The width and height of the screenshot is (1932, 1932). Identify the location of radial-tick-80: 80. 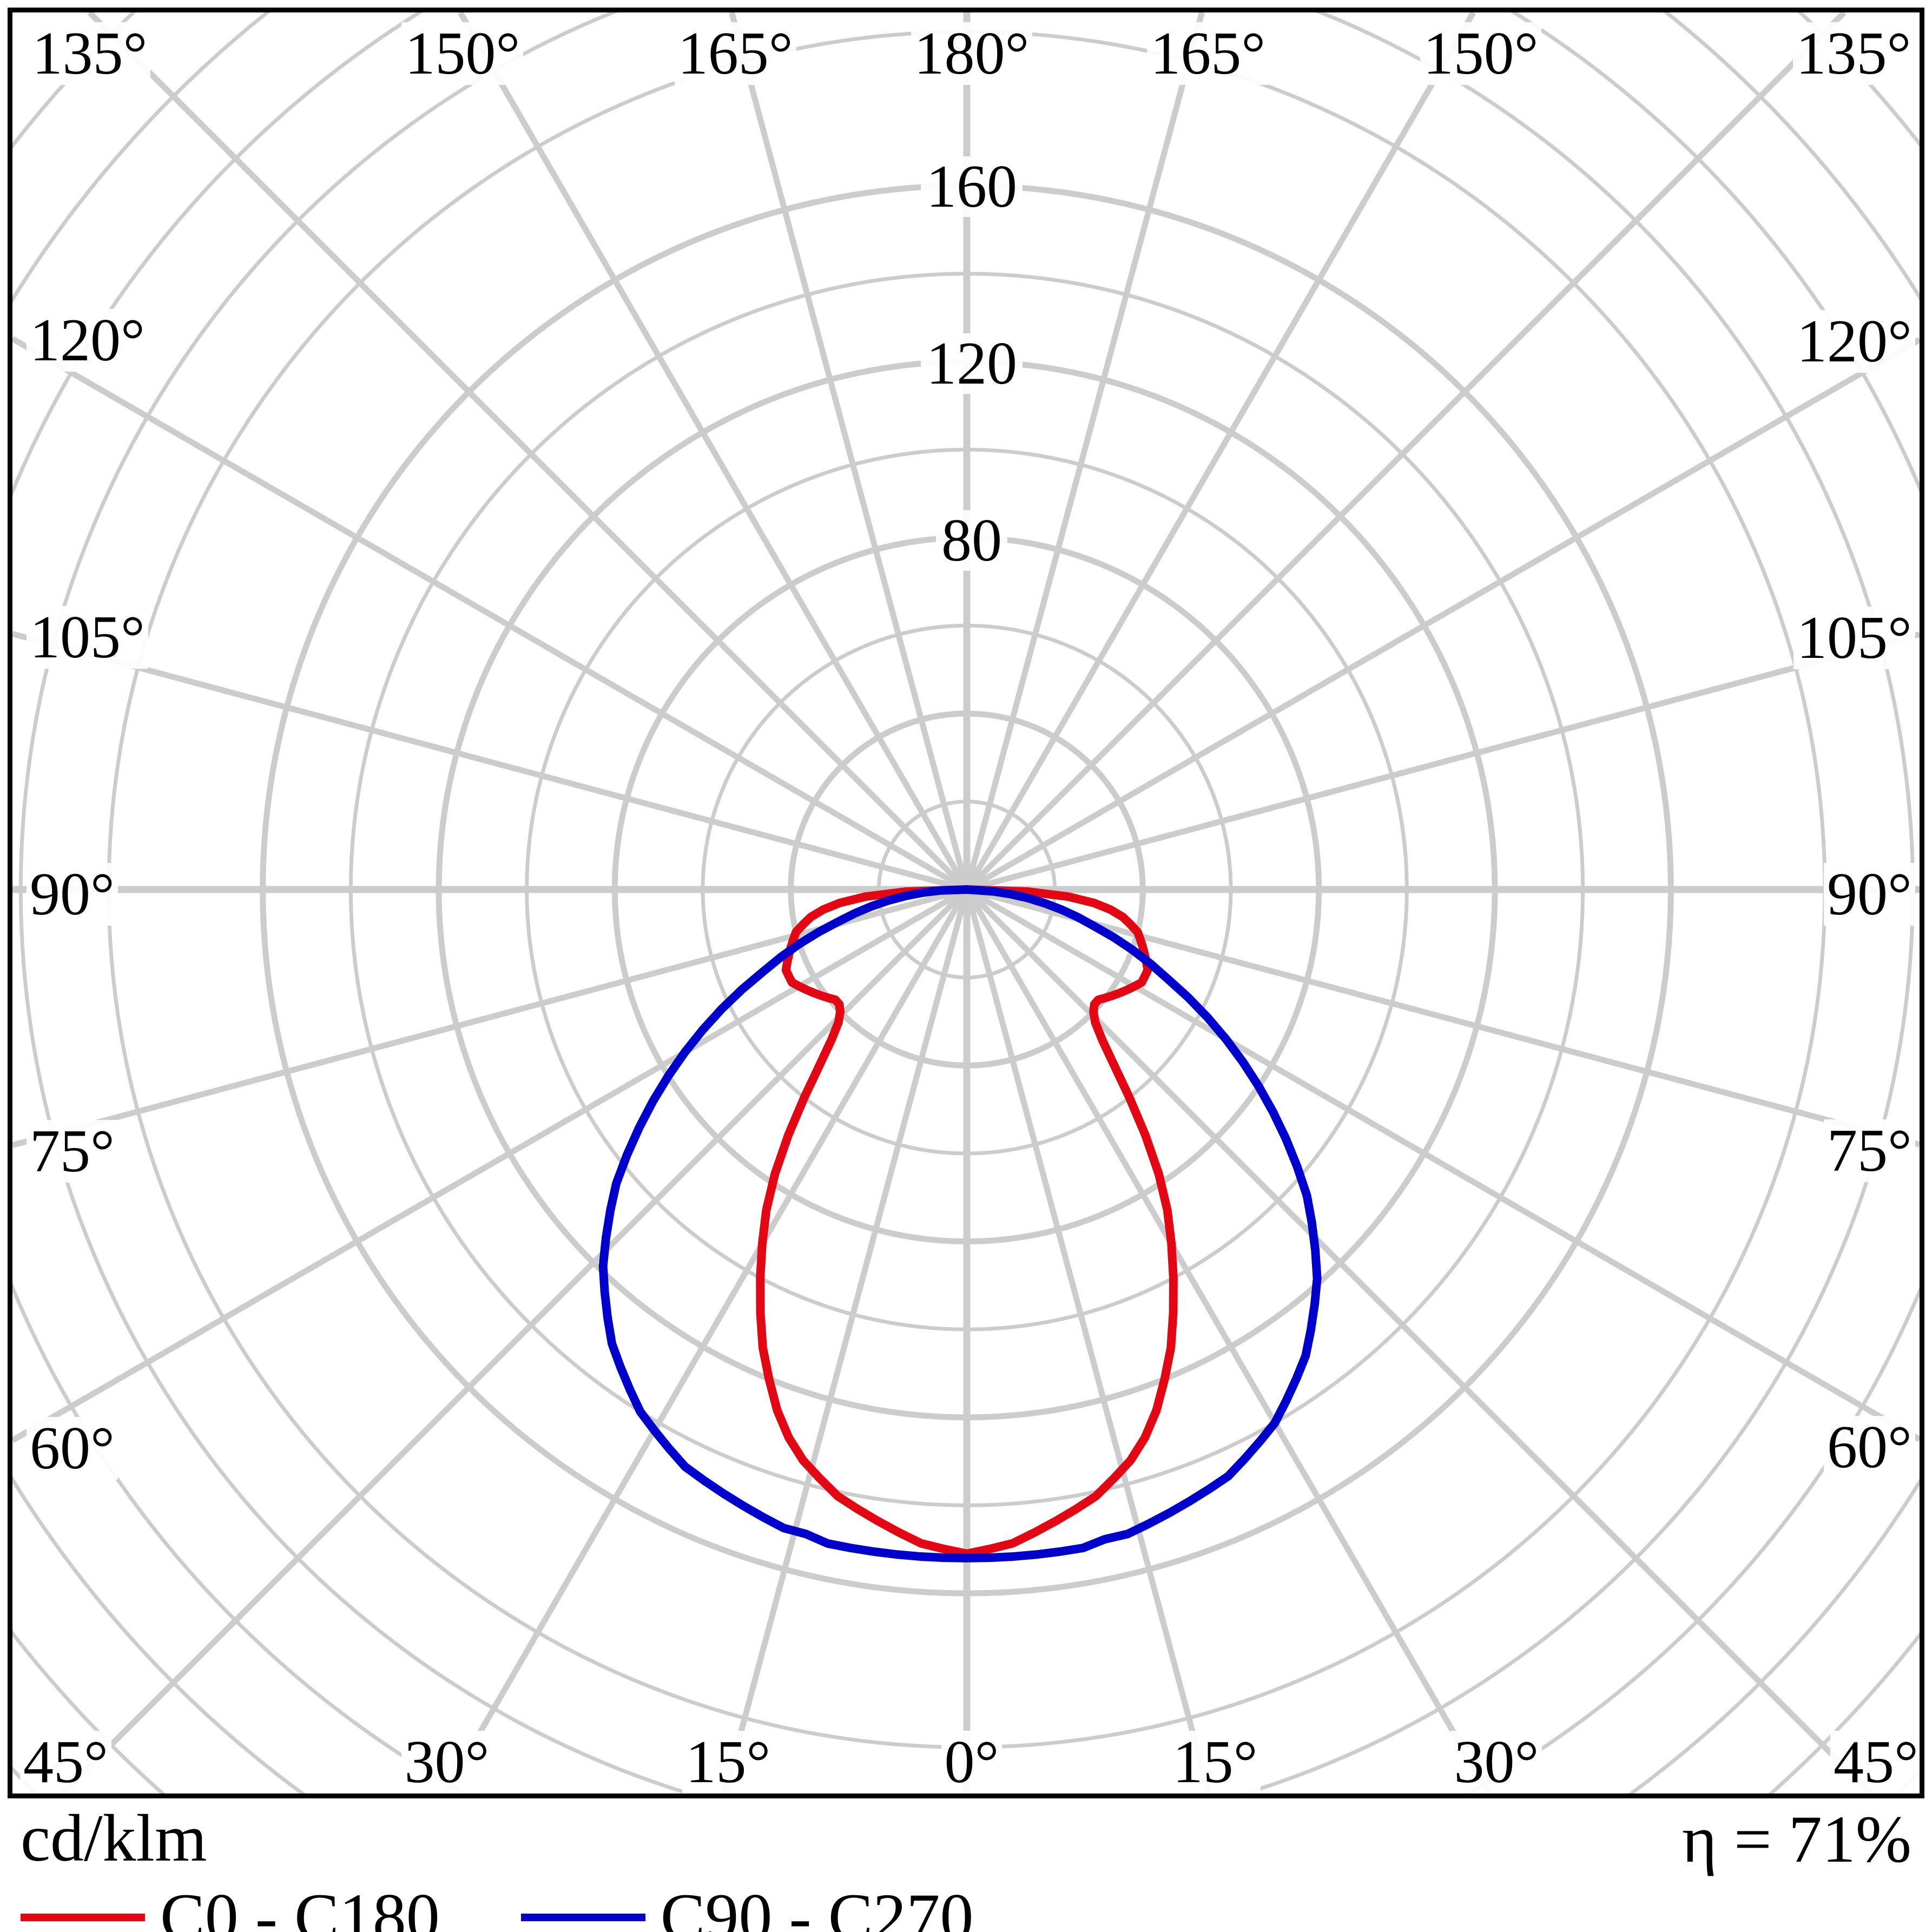
(972, 540).